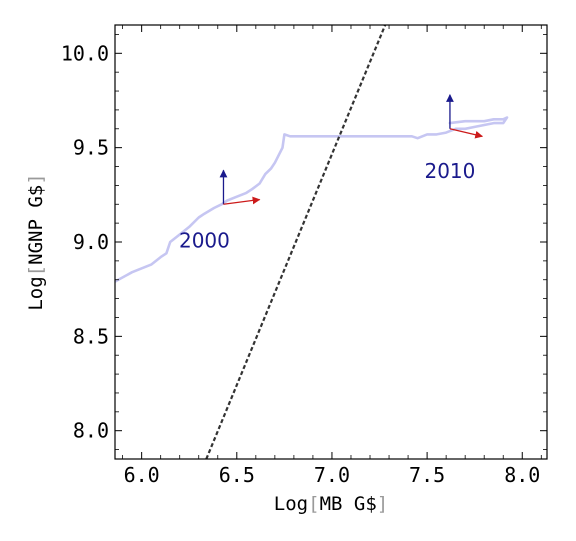 The height and width of the screenshot is (541, 576). What do you see at coordinates (36, 270) in the screenshot?
I see `y-axis-label-open-bracket: [` at bounding box center [36, 270].